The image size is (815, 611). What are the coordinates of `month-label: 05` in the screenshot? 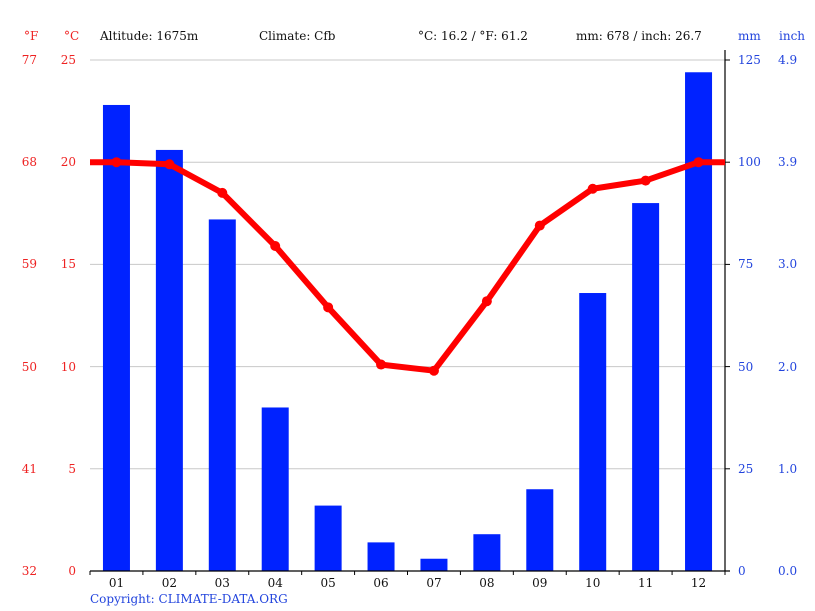 It's located at (328, 583).